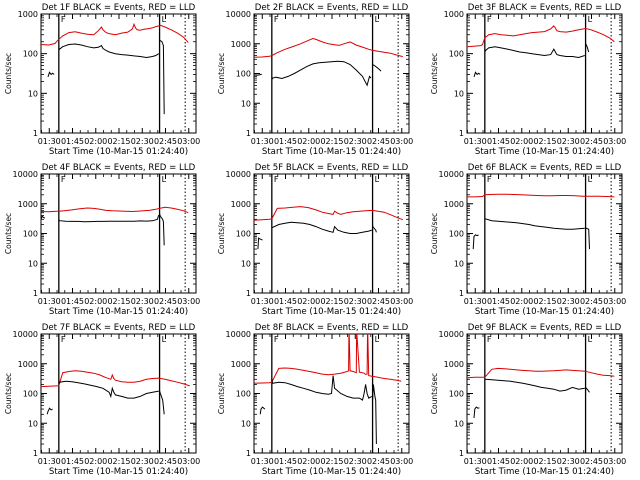 This screenshot has height=480, width=640. Describe the element at coordinates (118, 73) in the screenshot. I see `axes-frame` at that location.